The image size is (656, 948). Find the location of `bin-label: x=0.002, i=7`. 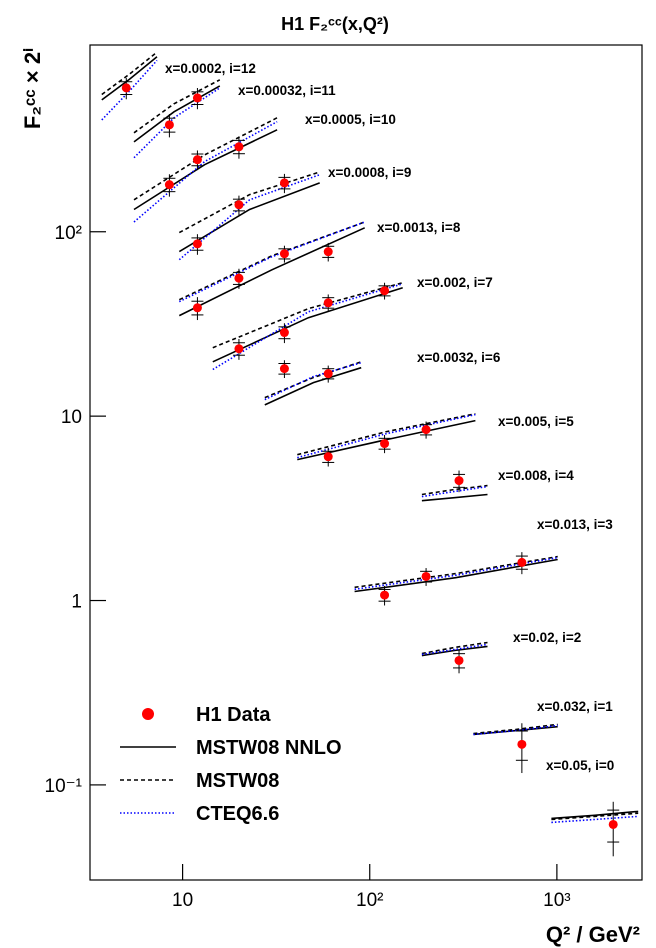

bin-label: x=0.002, i=7 is located at coordinates (455, 282).